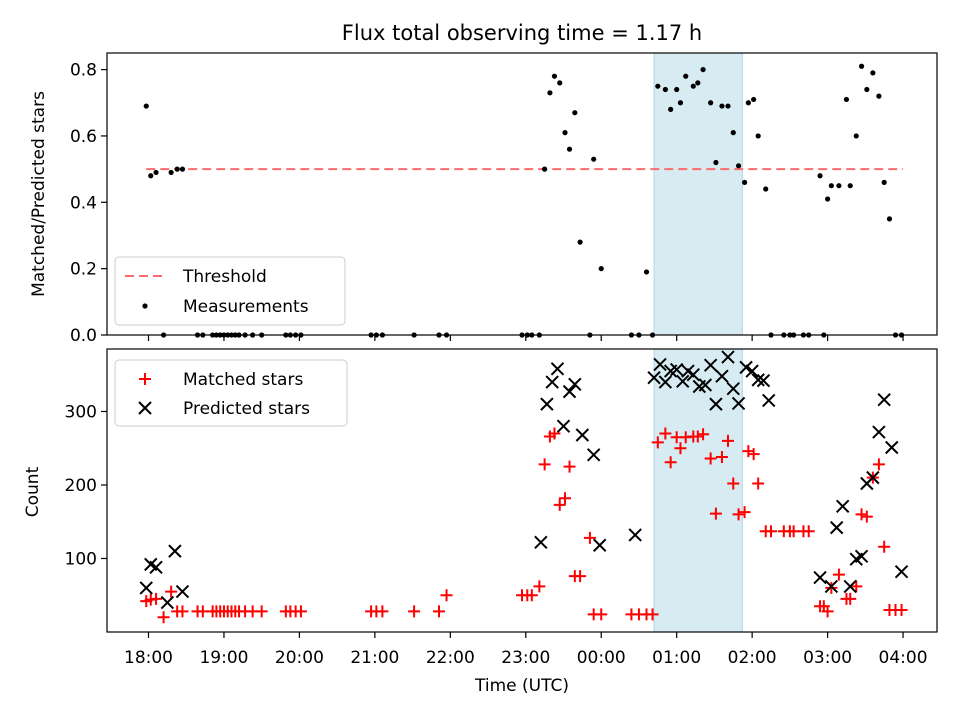 The image size is (960, 720). What do you see at coordinates (86, 485) in the screenshot?
I see `bottom-y-ticks: 100 200 300` at bounding box center [86, 485].